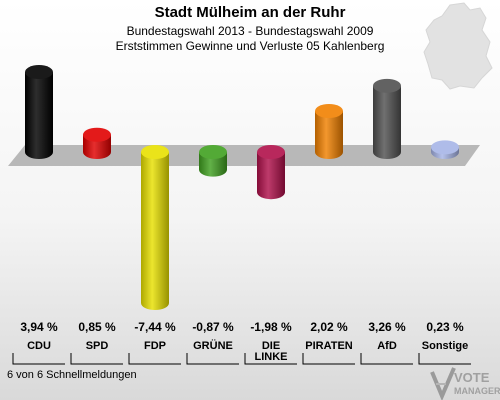 This screenshot has width=500, height=400. I want to click on category-label: LINKE, so click(271, 357).